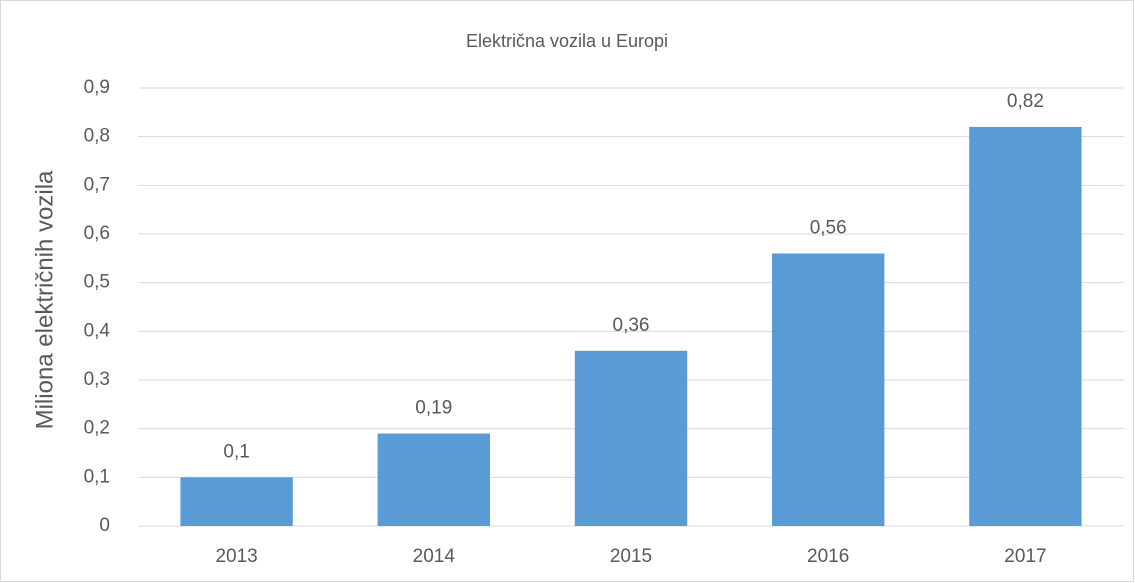 This screenshot has width=1135, height=583. Describe the element at coordinates (97, 233) in the screenshot. I see `y-tick-label: 0,6` at that location.